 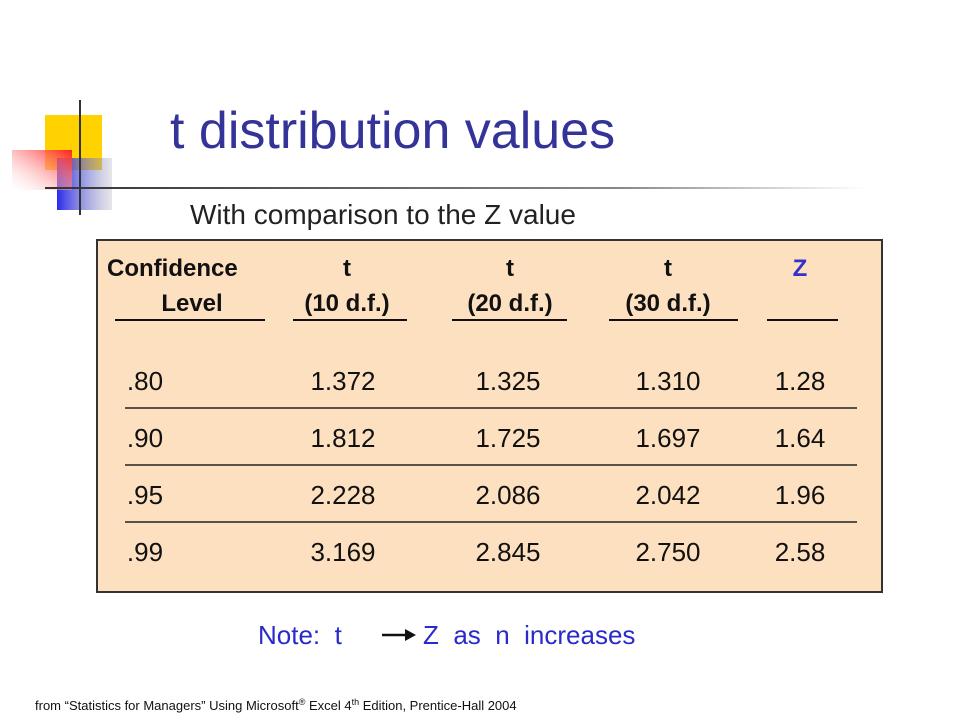 What do you see at coordinates (399, 635) in the screenshot?
I see `arrow` at bounding box center [399, 635].